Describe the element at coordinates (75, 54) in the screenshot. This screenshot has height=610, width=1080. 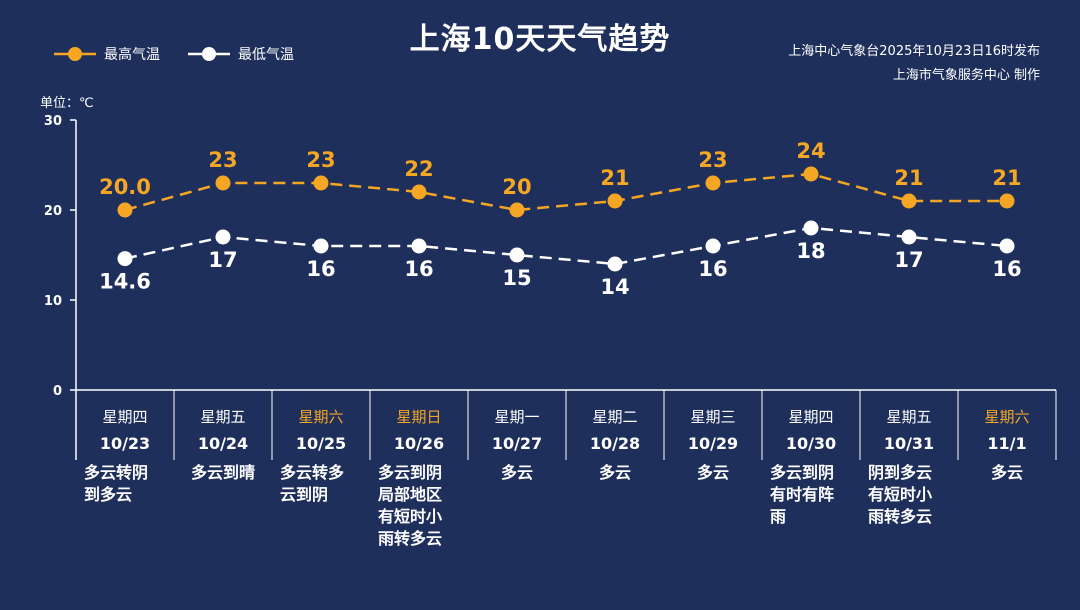
I see `legend-high-marker` at that location.